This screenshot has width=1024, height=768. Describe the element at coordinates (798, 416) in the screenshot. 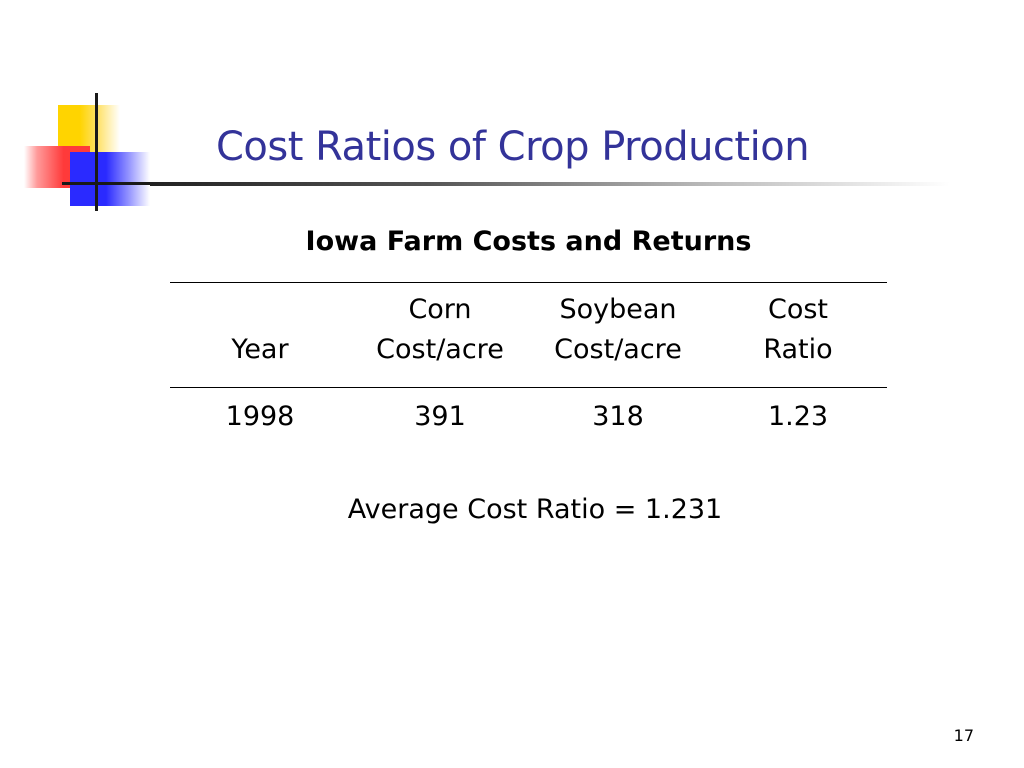

I see `cell-cost-ratio: 1.23` at that location.